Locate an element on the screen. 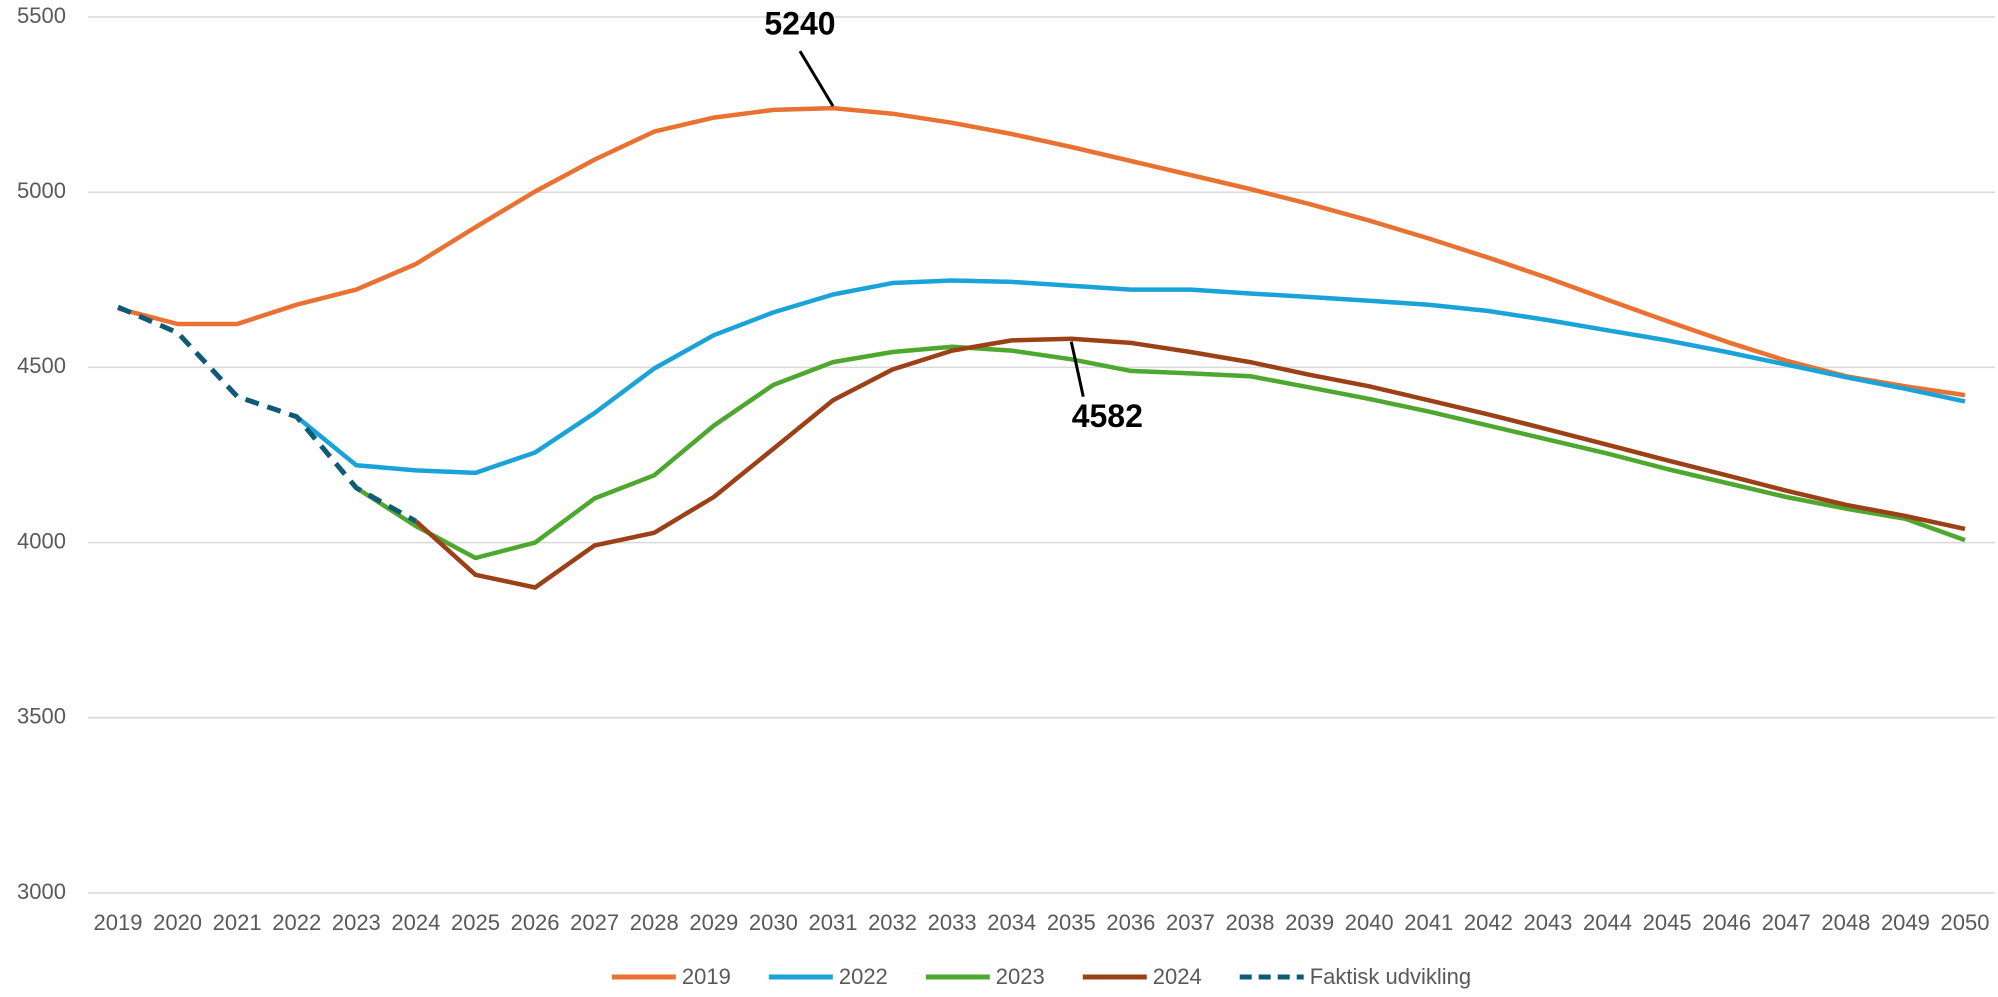  legend-label: Faktisk udvikling is located at coordinates (1390, 976).